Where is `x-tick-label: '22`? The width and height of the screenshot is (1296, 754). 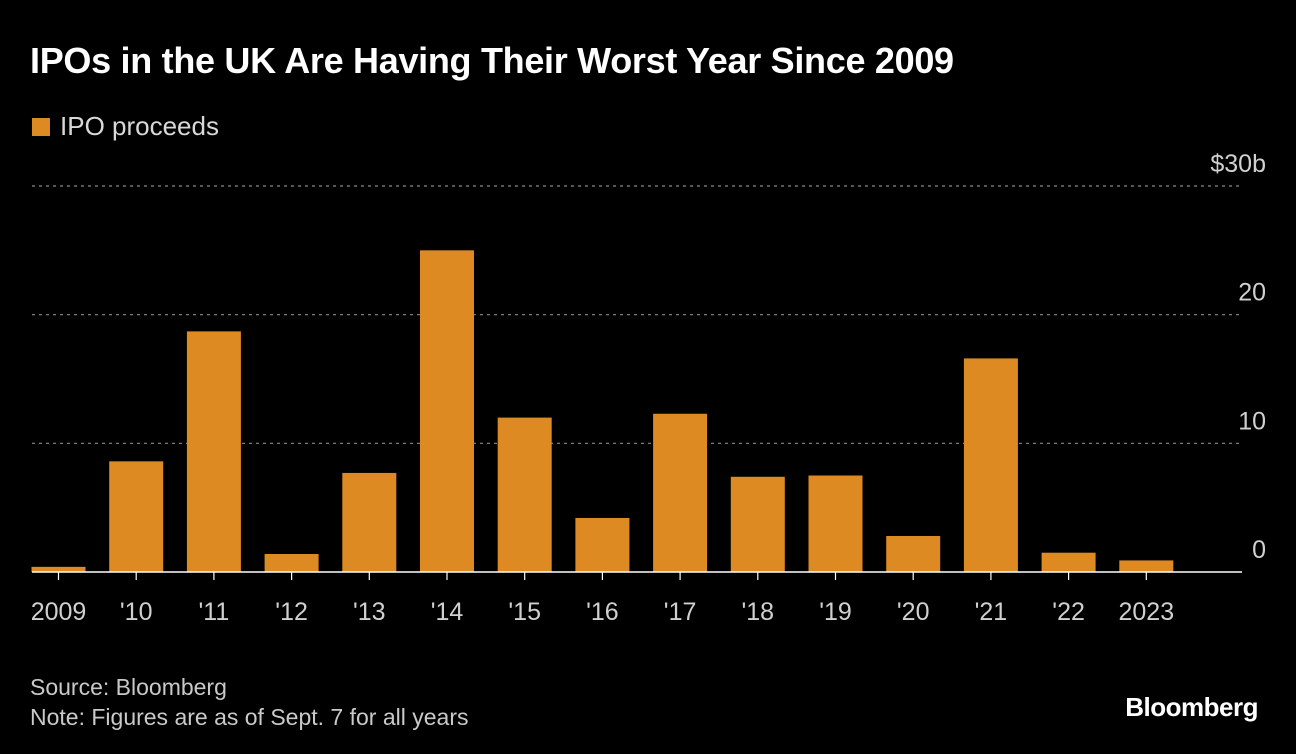 x-tick-label: '22 is located at coordinates (1068, 612).